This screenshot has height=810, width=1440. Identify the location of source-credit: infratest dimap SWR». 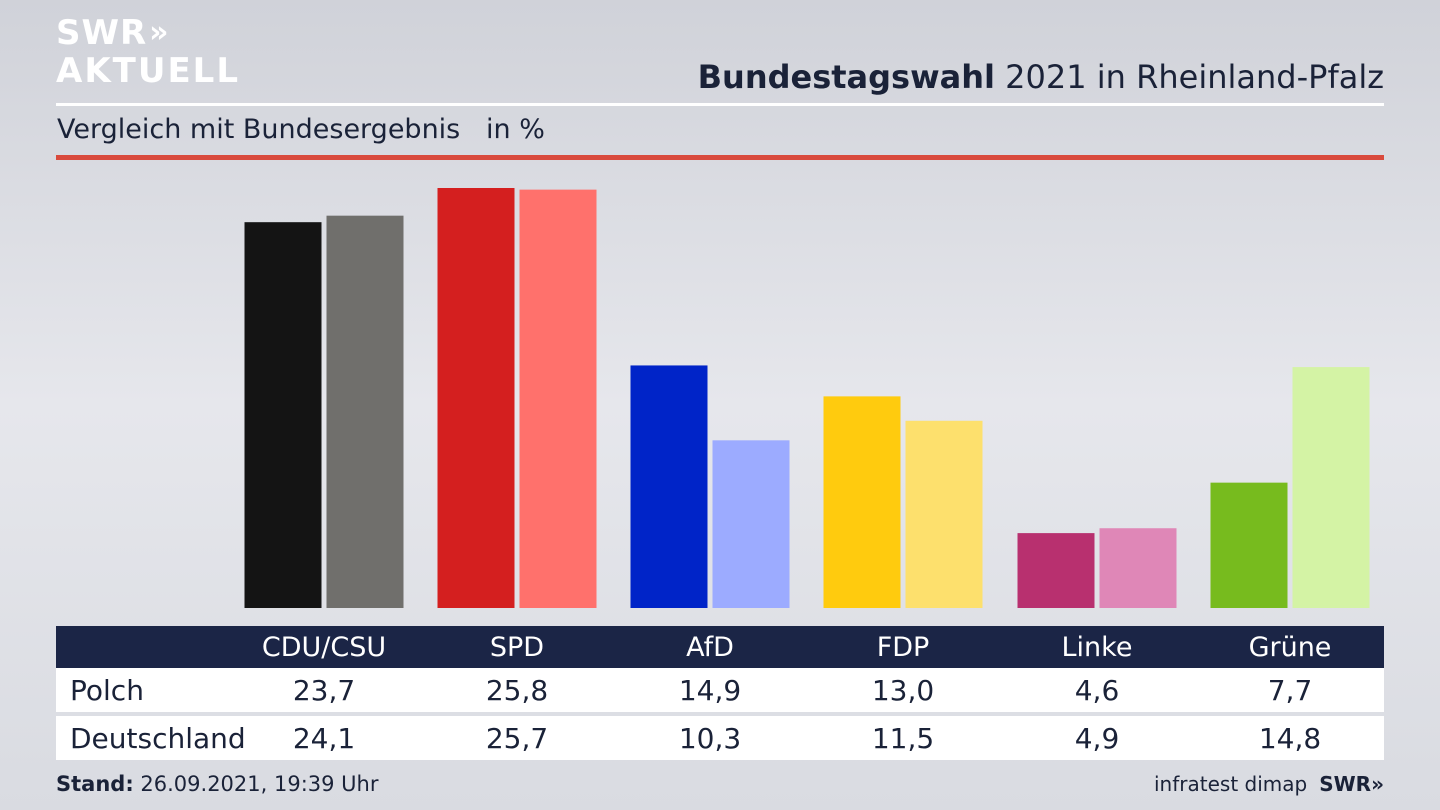
(1269, 784).